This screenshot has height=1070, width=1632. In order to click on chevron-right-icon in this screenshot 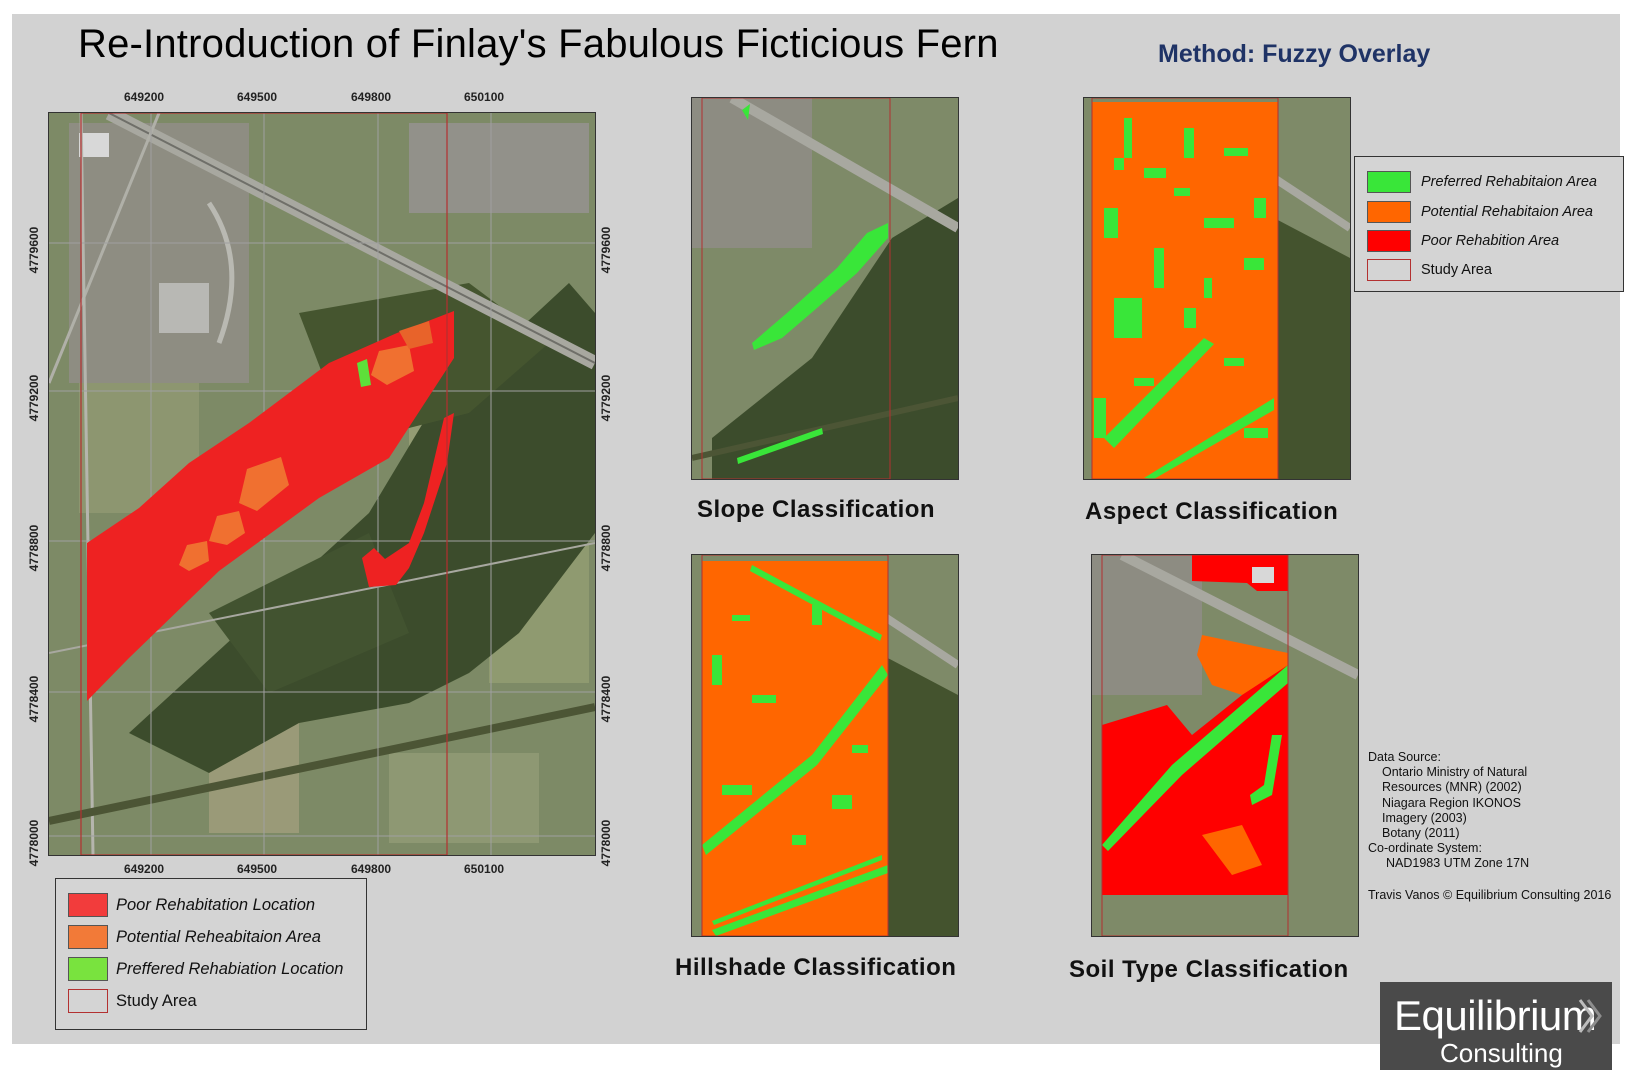, I will do `click(1590, 1016)`.